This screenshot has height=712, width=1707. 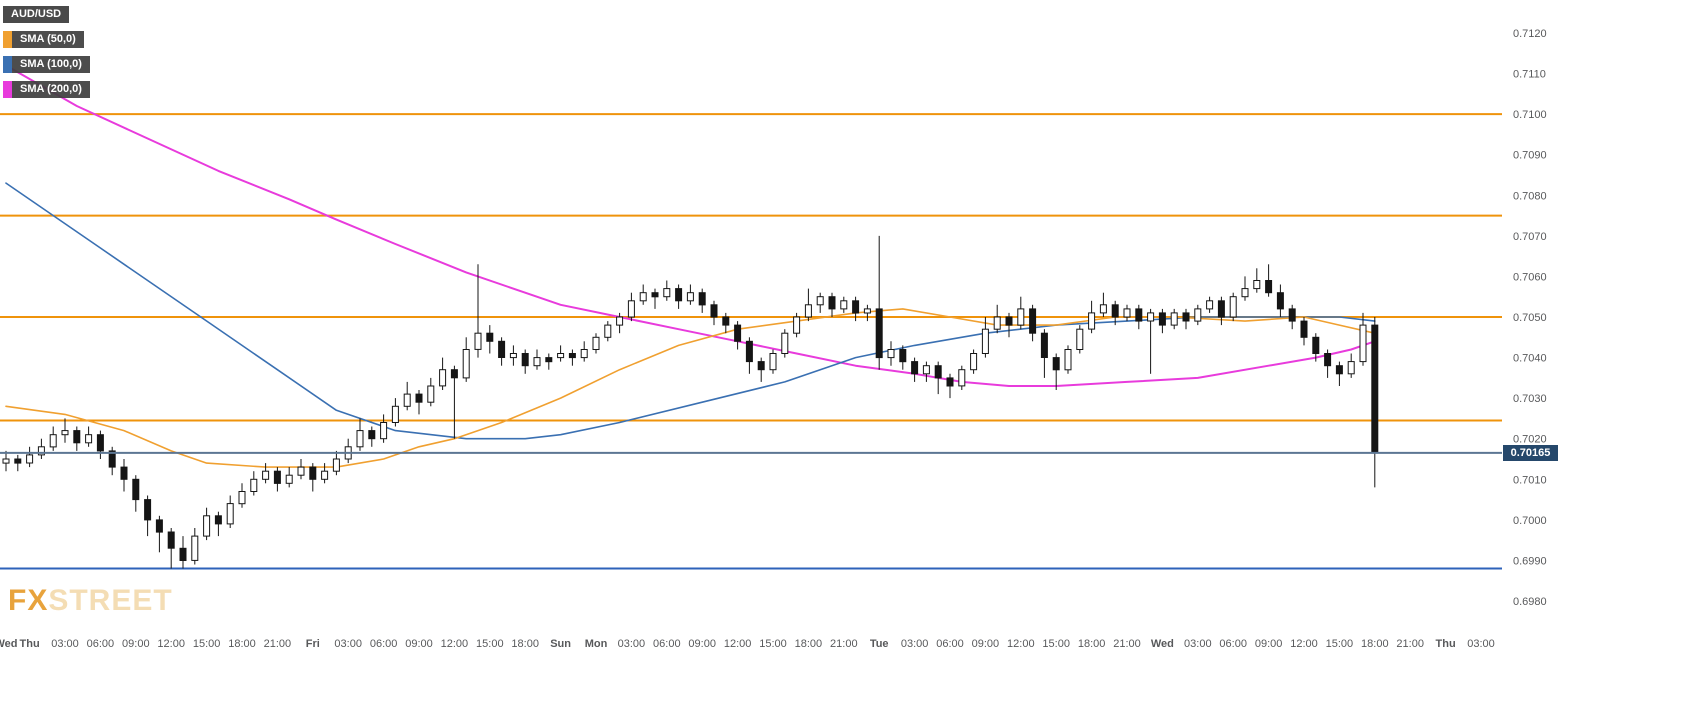 I want to click on sma200-label: SMA (200,0), so click(x=51, y=89).